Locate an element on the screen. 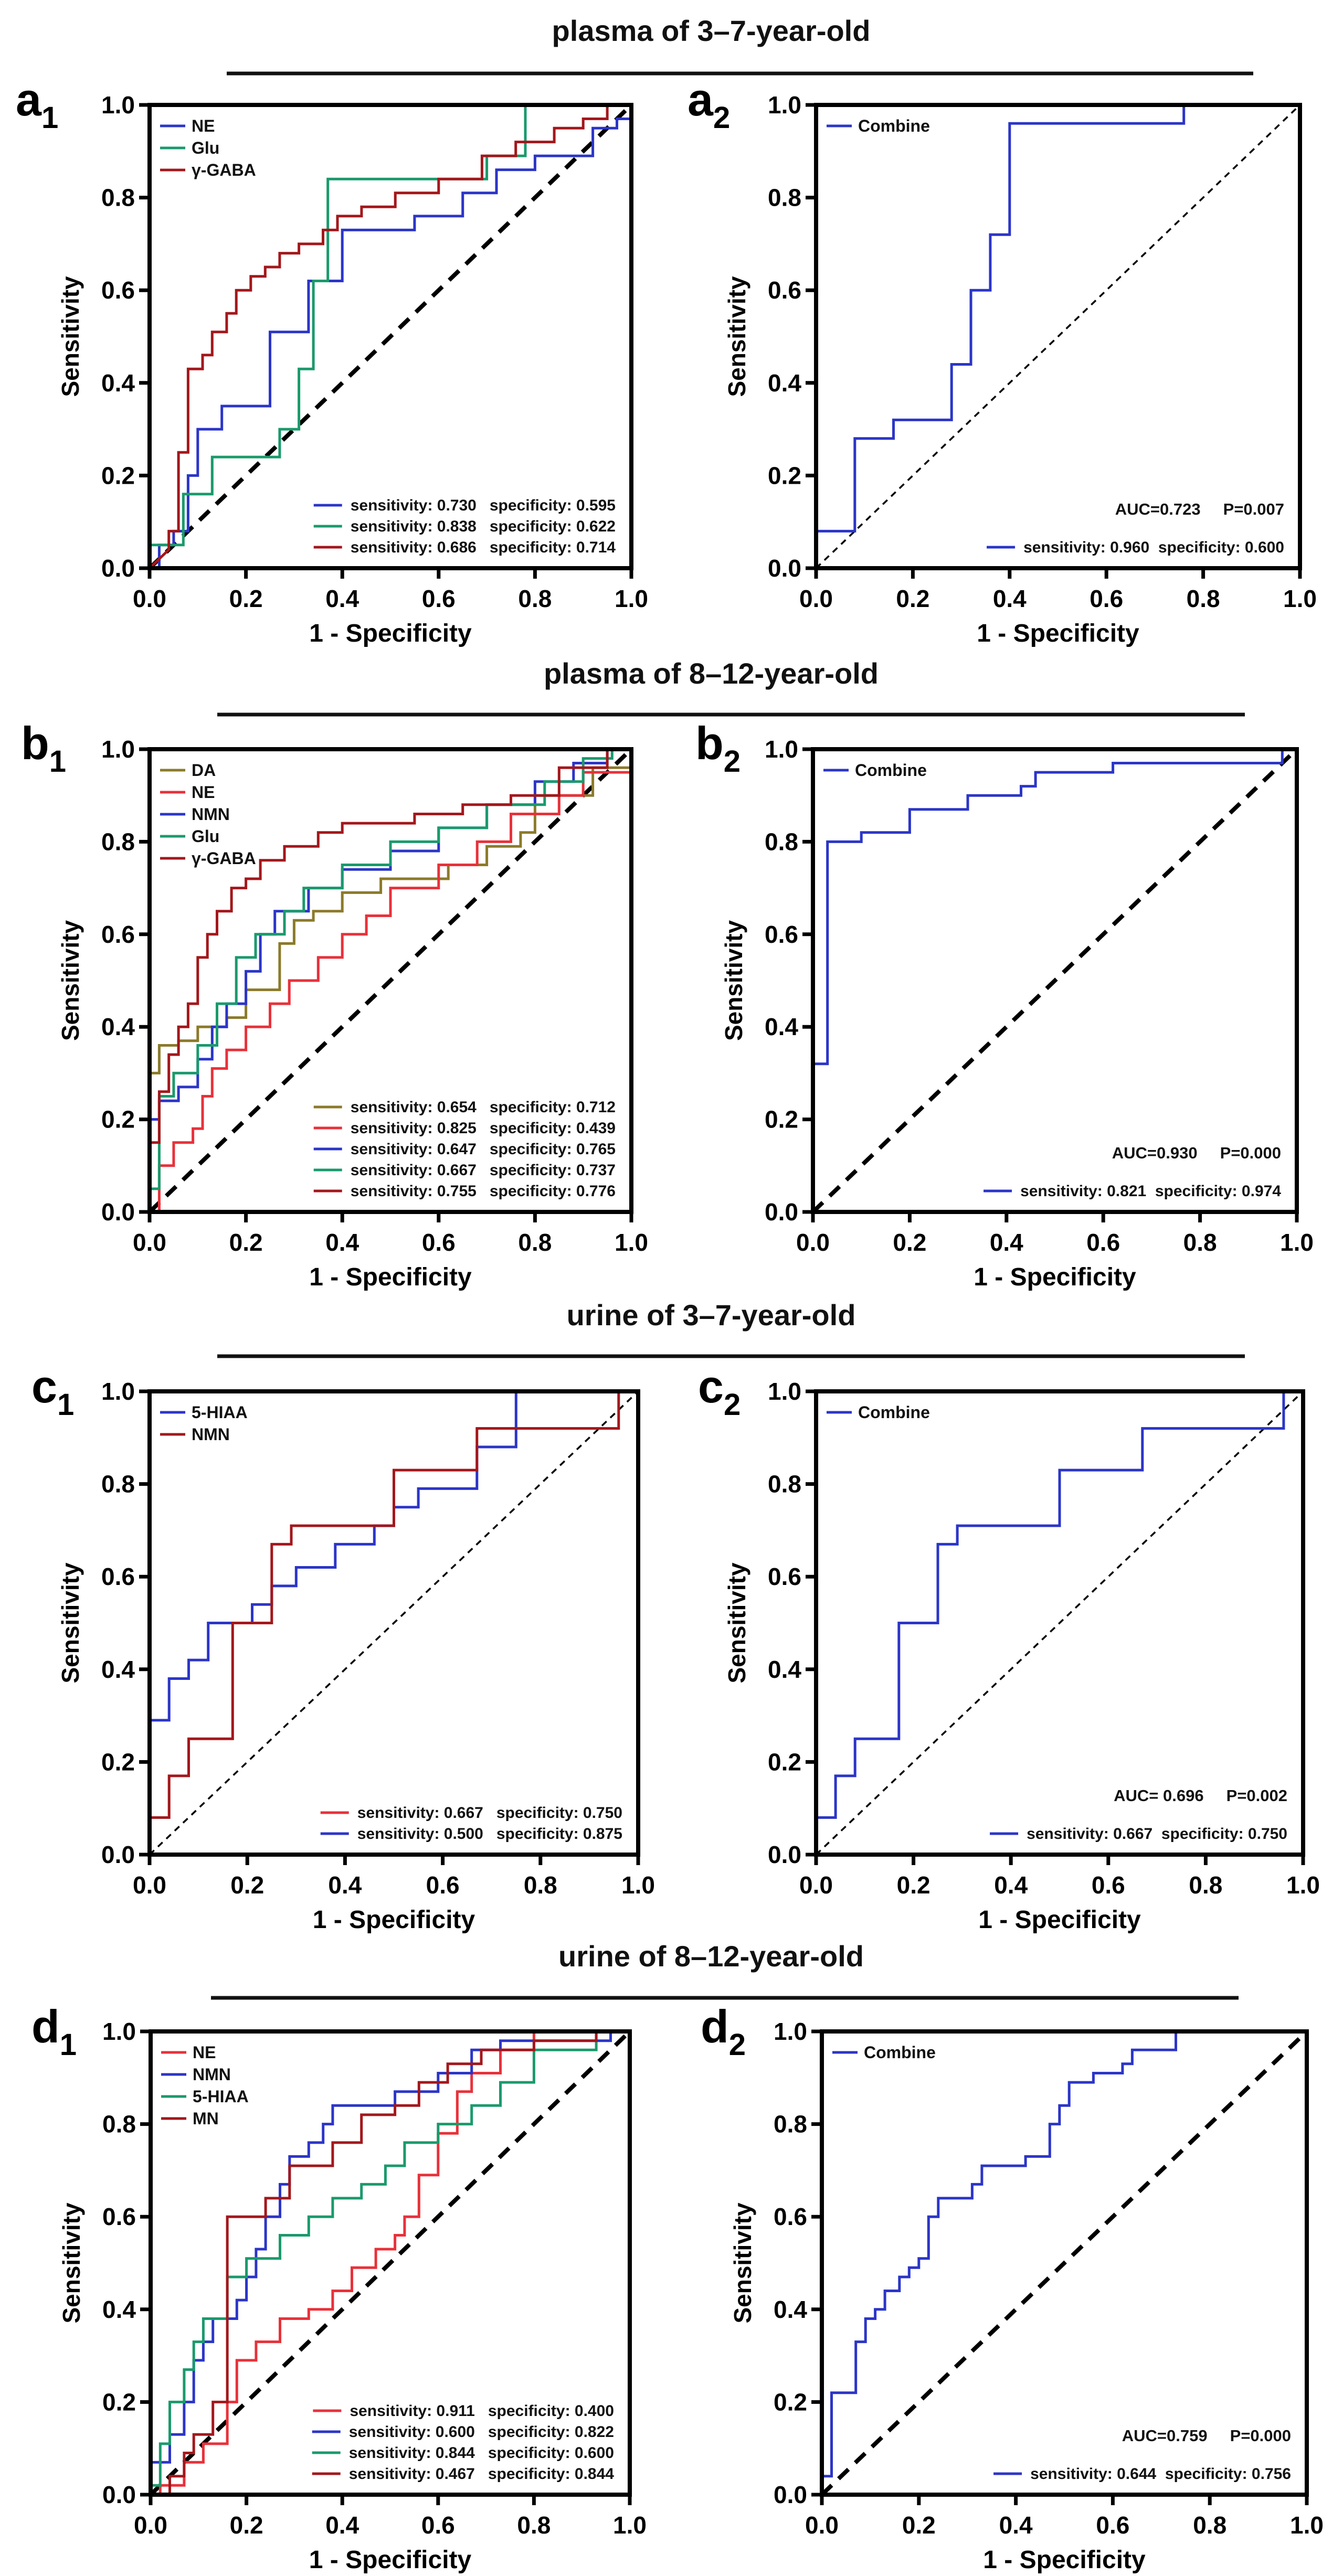 The width and height of the screenshot is (1343, 2576). auc-annotation: AUC=0.930 P=0.000 is located at coordinates (1196, 1153).